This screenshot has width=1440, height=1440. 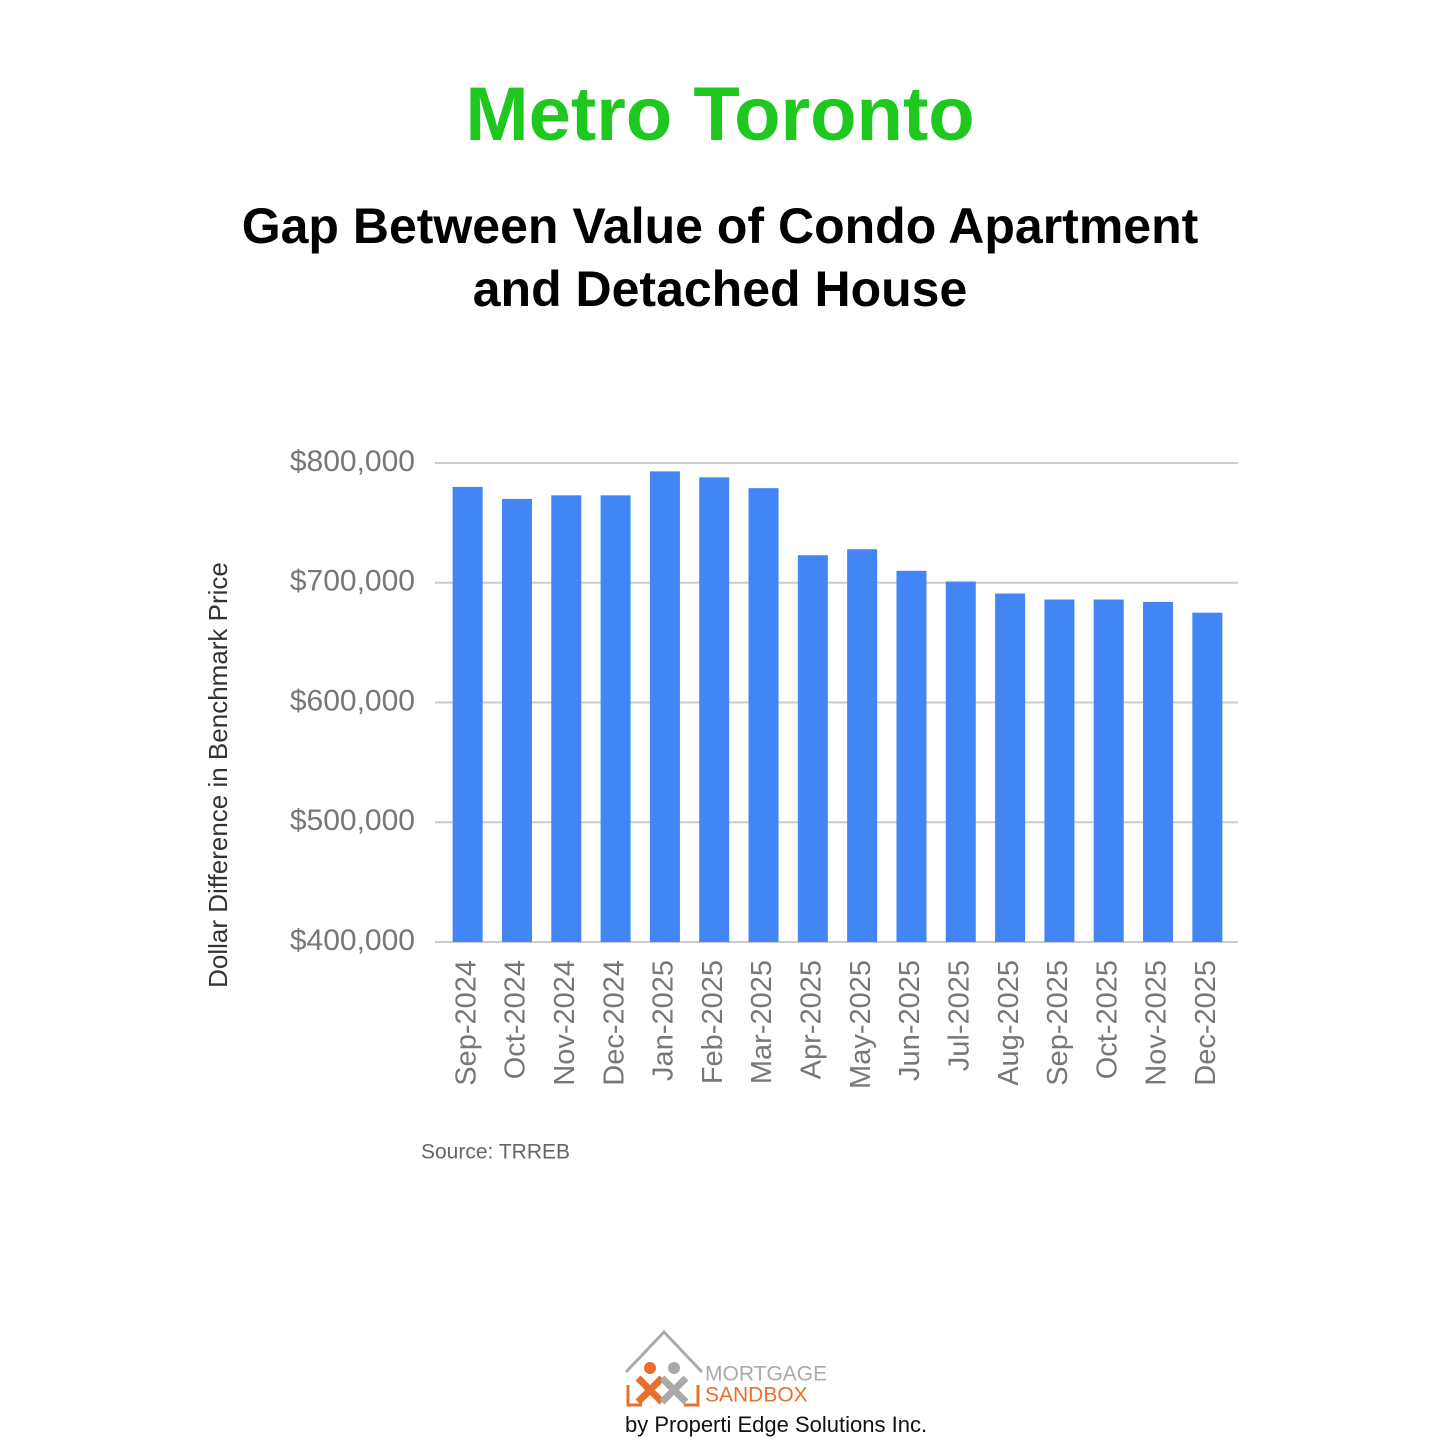 I want to click on x-tick-label: Oct-2025, so click(x=1107, y=1019).